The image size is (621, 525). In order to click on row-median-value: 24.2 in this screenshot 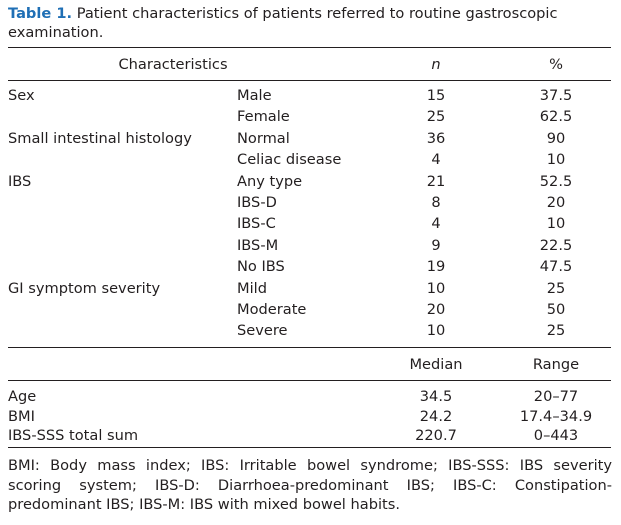, I will do `click(436, 416)`.